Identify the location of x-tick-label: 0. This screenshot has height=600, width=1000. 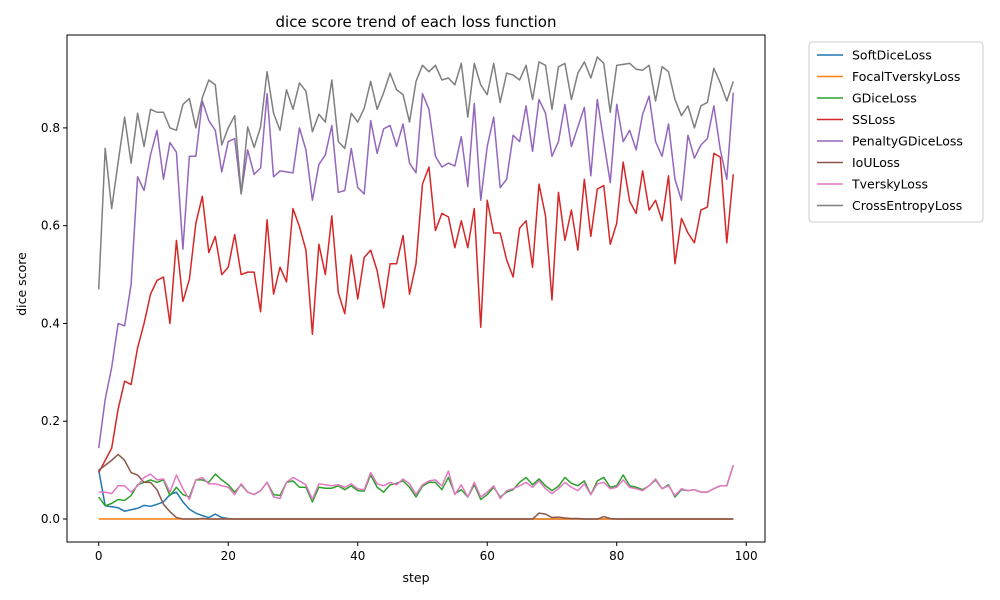
(99, 556).